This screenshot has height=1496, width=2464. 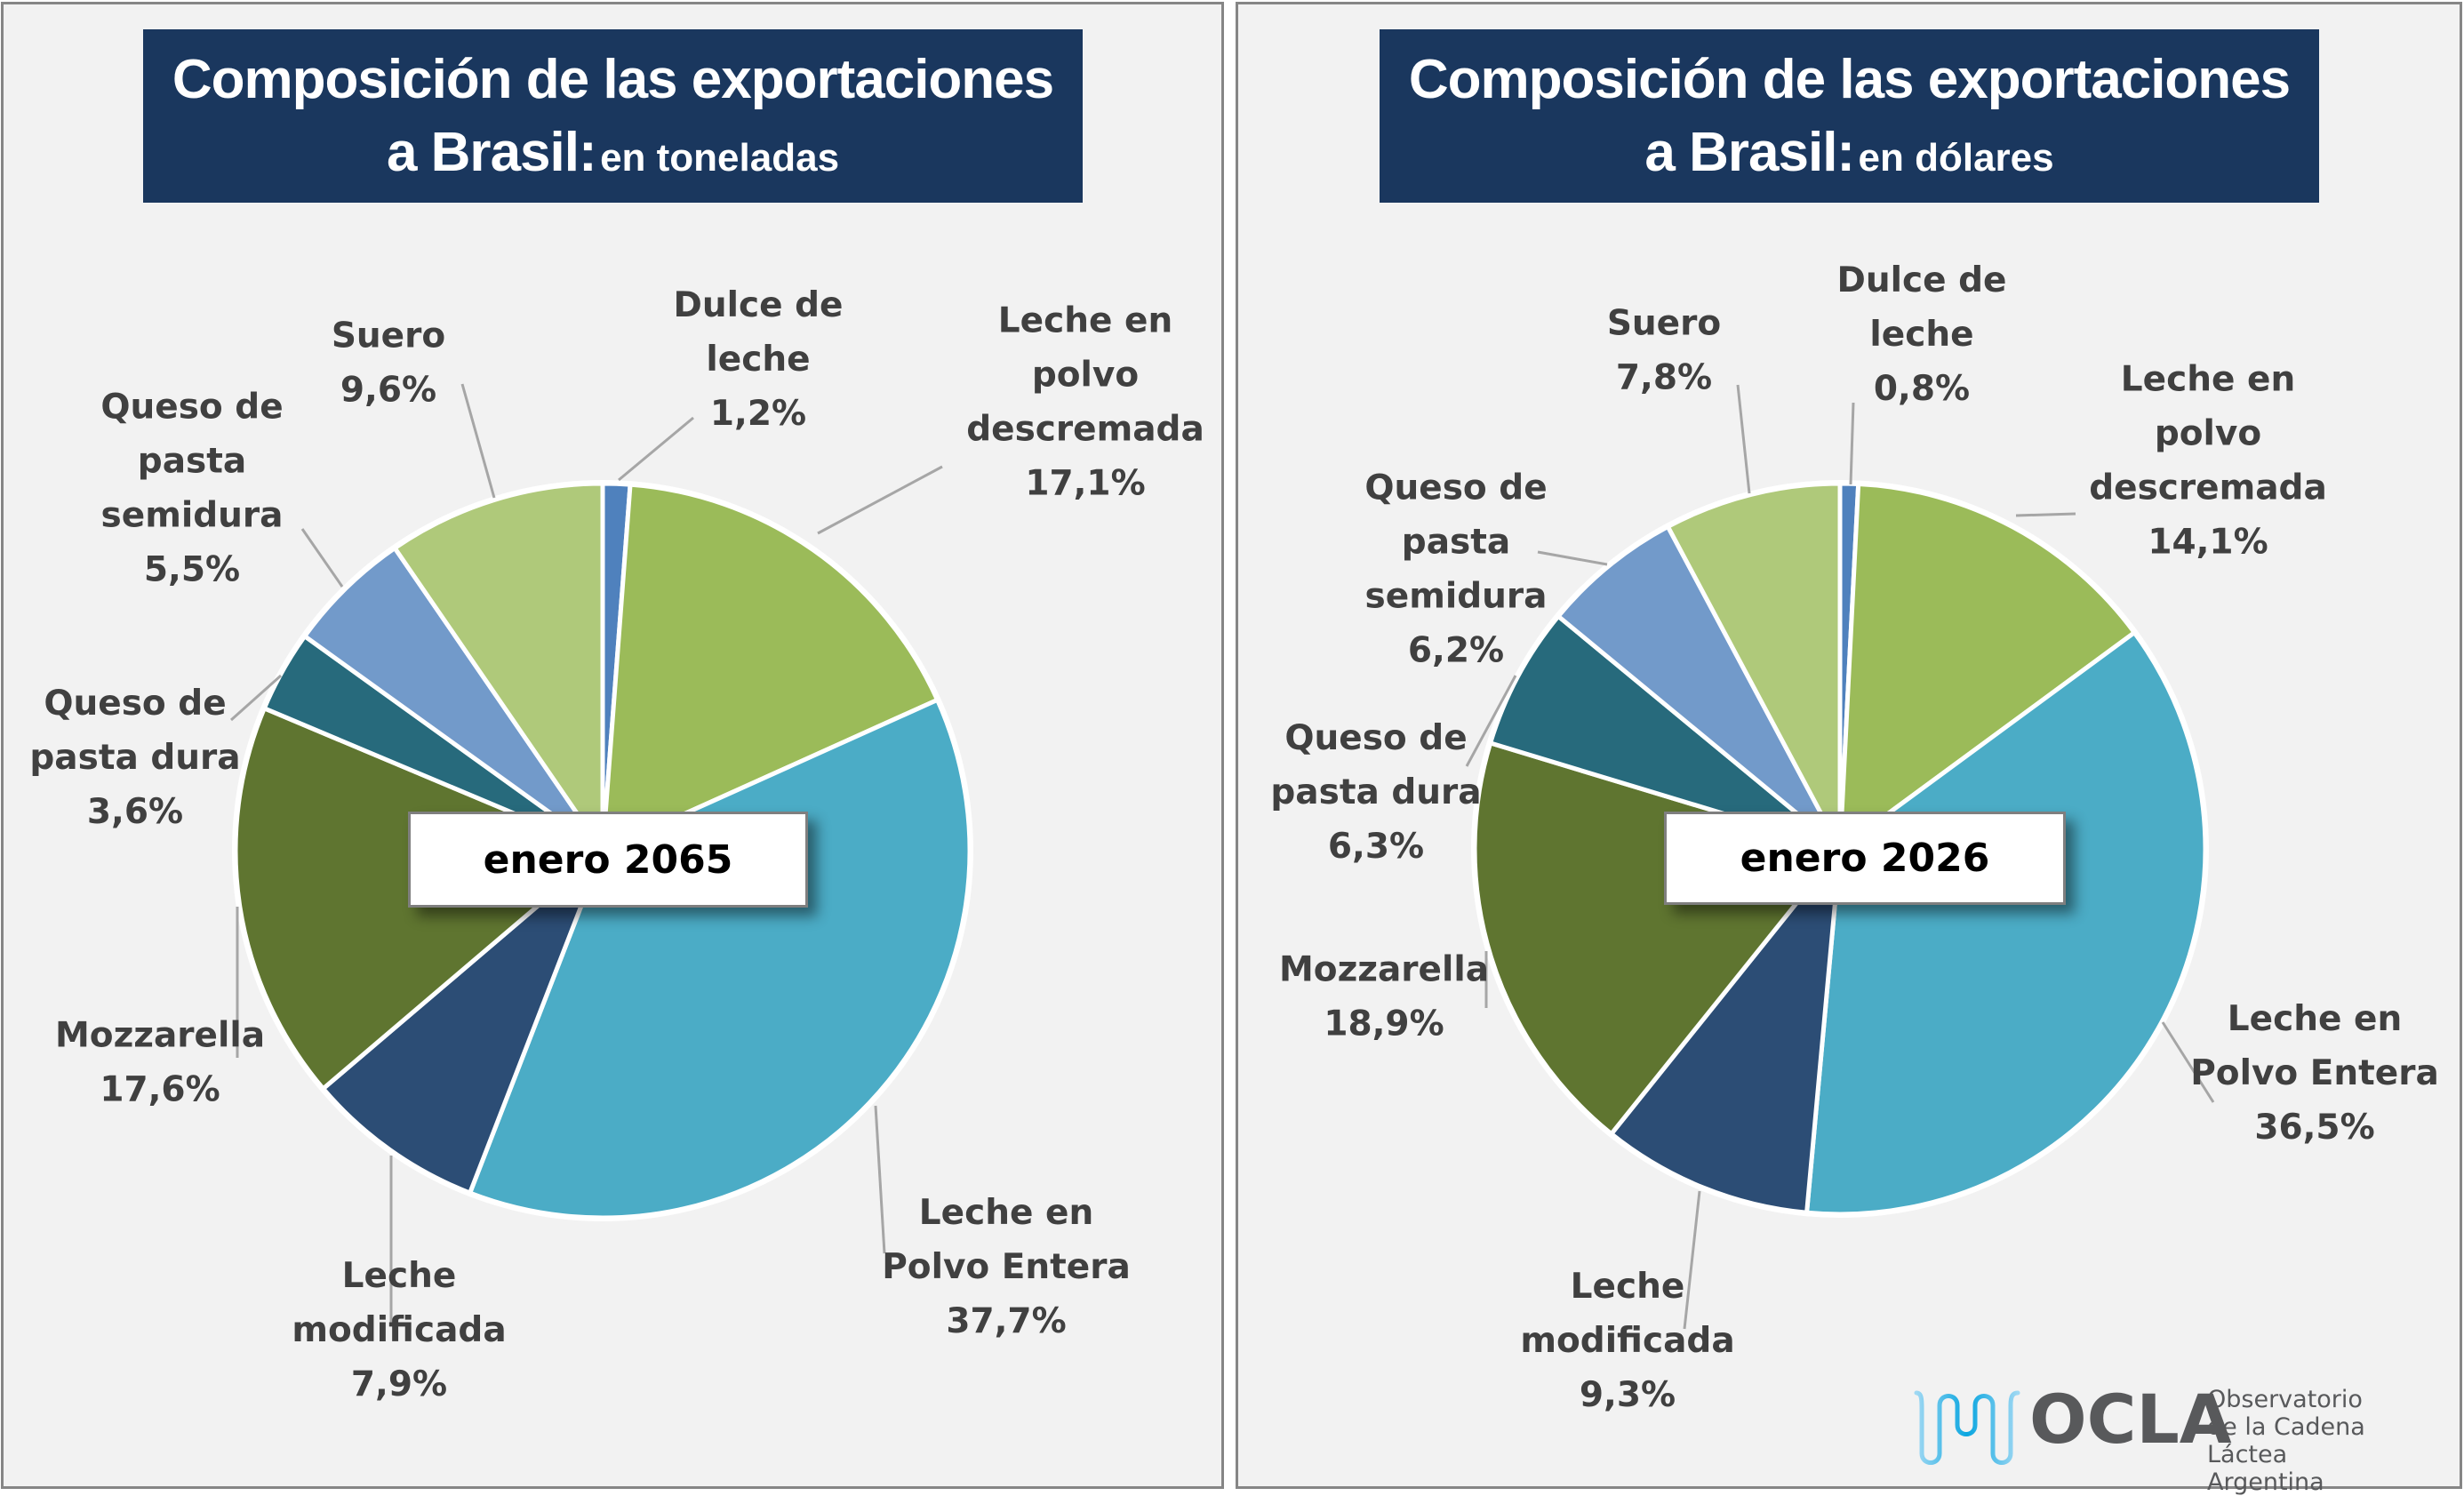 I want to click on data-label-value: 7,9%, so click(x=399, y=1384).